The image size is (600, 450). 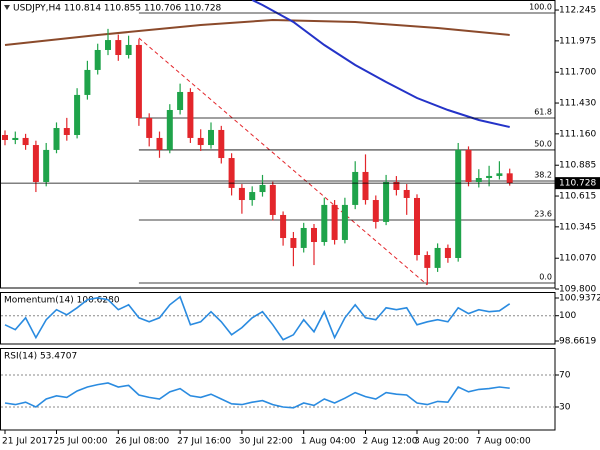 I want to click on y-tick-label: 111.975, so click(x=577, y=41).